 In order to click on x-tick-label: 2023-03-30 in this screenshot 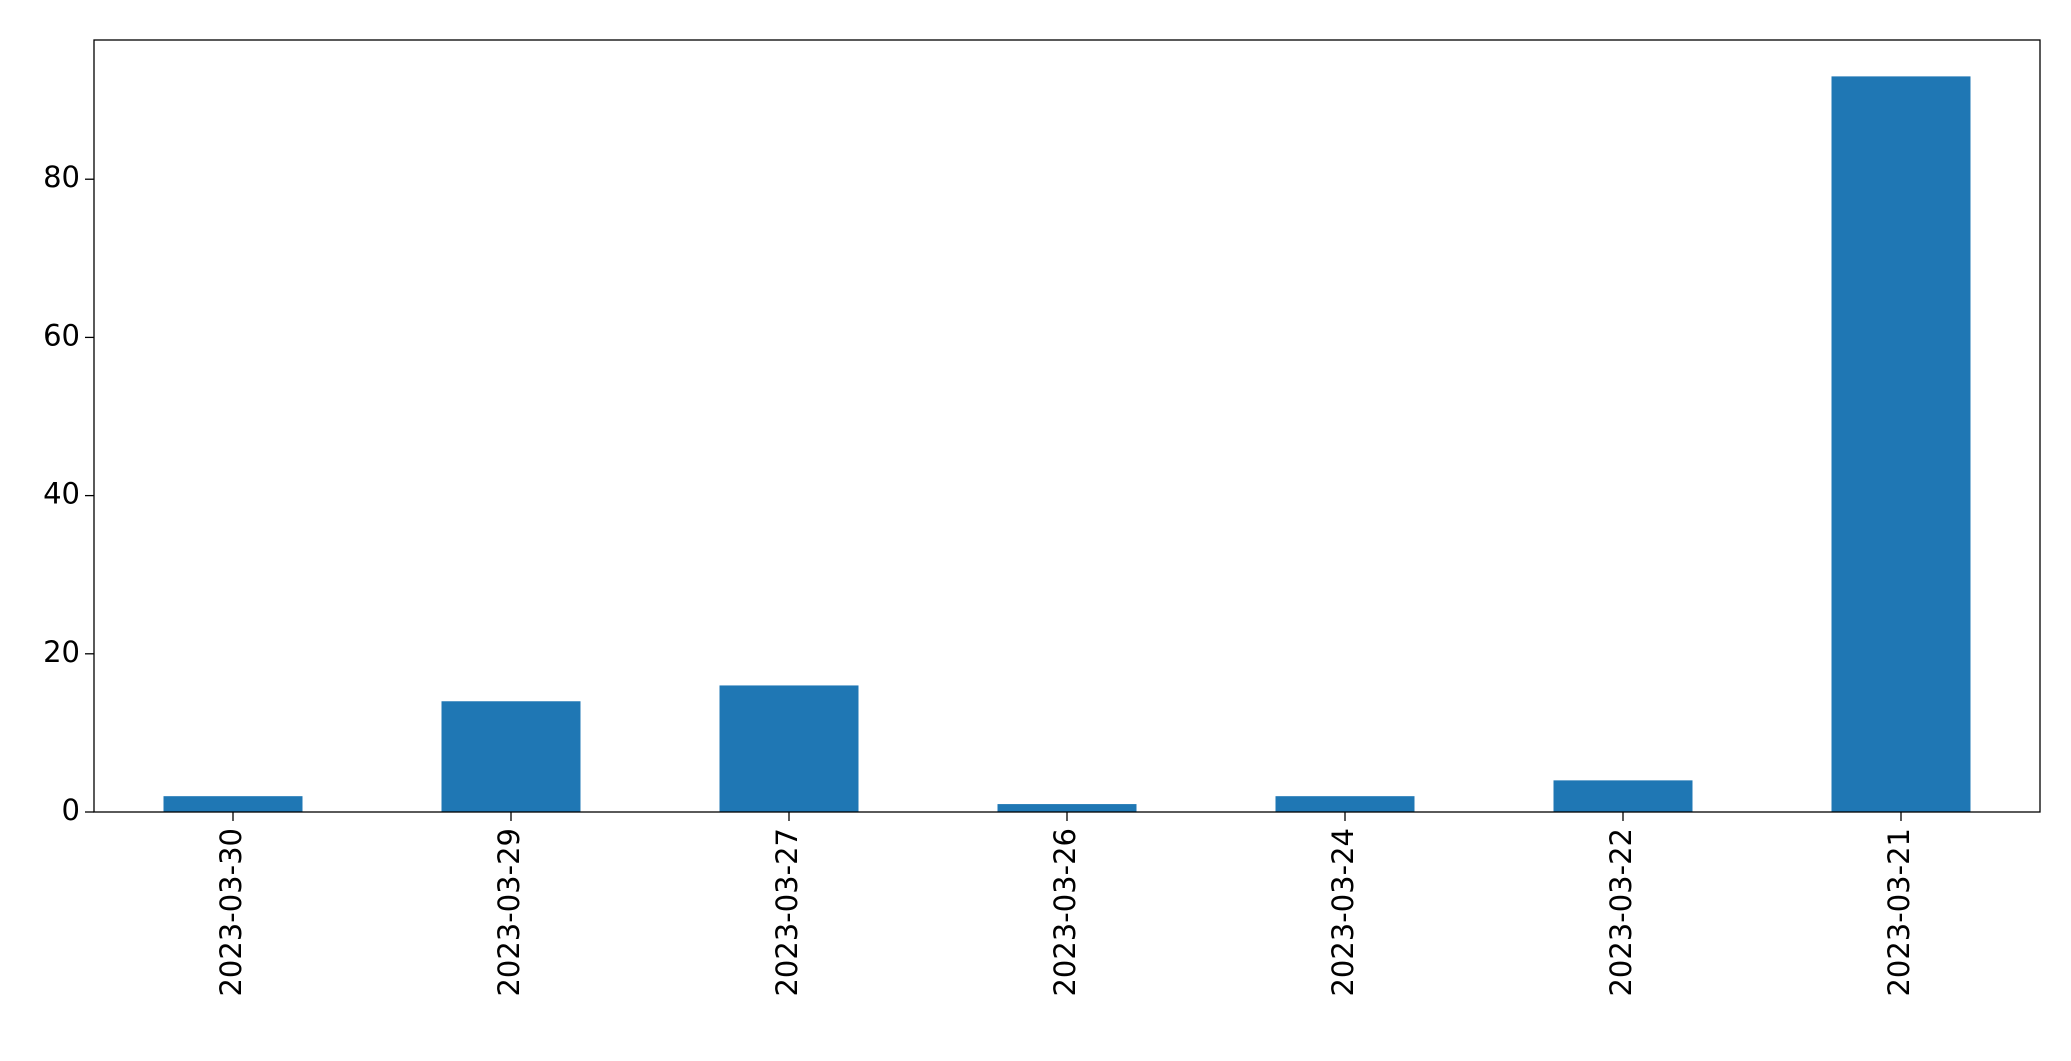, I will do `click(231, 912)`.